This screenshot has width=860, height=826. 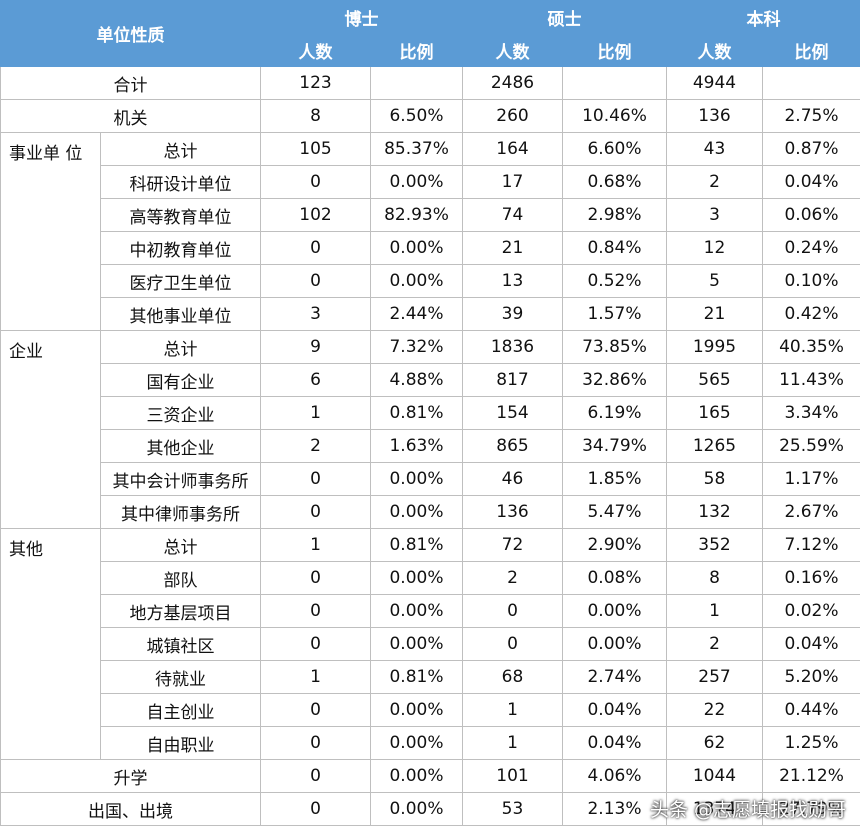 I want to click on cell: 0.68%, so click(x=614, y=182).